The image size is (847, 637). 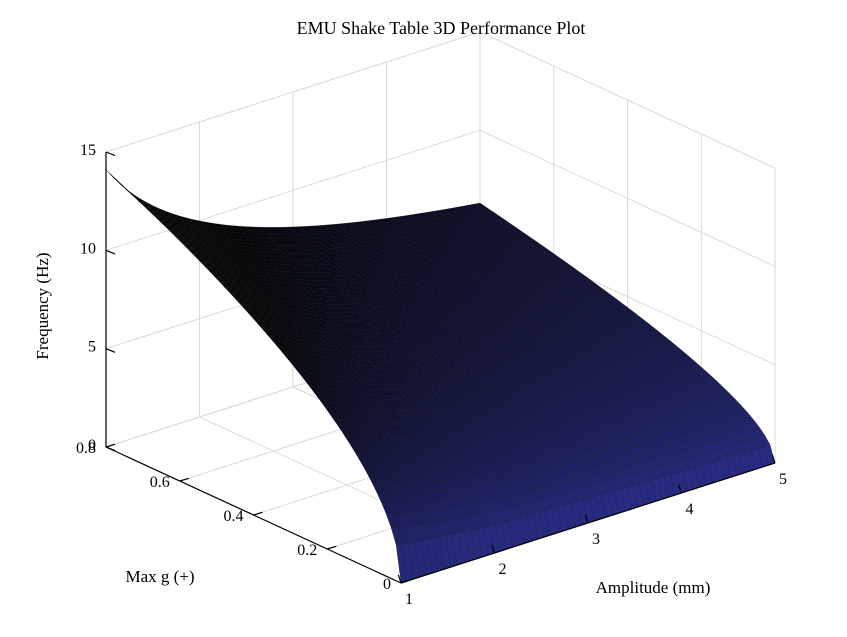 I want to click on z-tick-label: 10, so click(x=88, y=248).